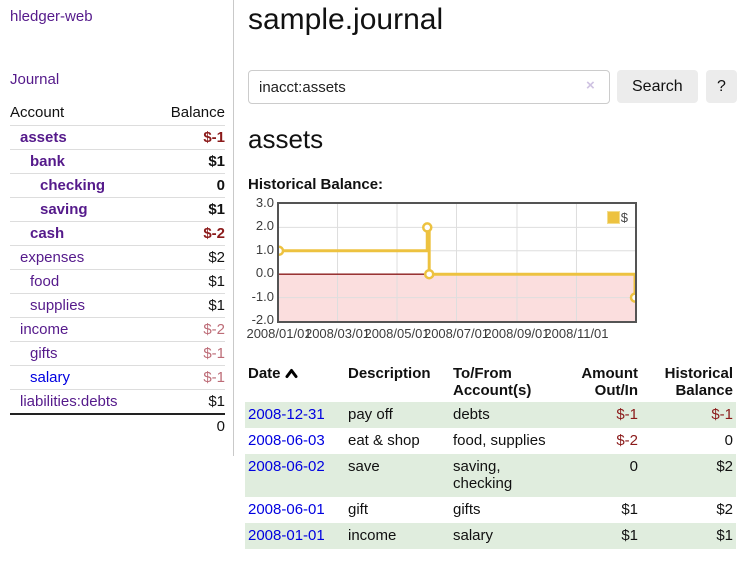 This screenshot has height=582, width=742. Describe the element at coordinates (483, 475) in the screenshot. I see `transaction-accounts: saving, checking` at that location.